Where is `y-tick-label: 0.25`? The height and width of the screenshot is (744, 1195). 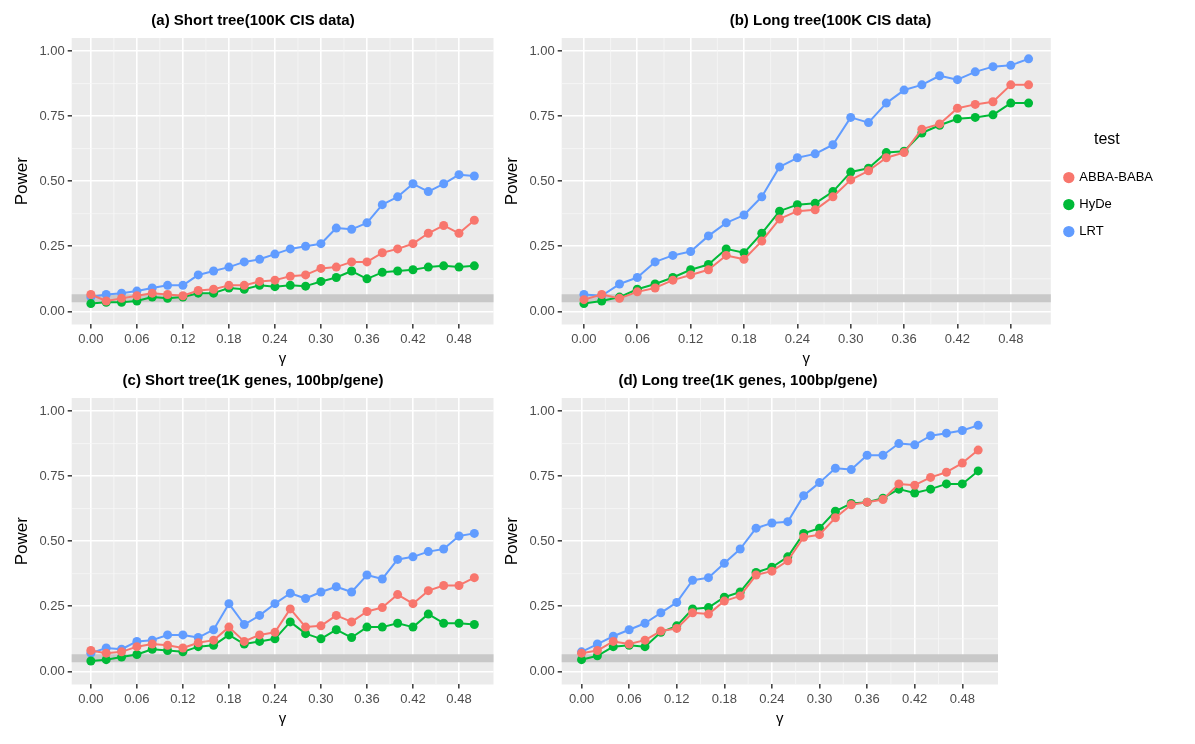 y-tick-label: 0.25 is located at coordinates (542, 245).